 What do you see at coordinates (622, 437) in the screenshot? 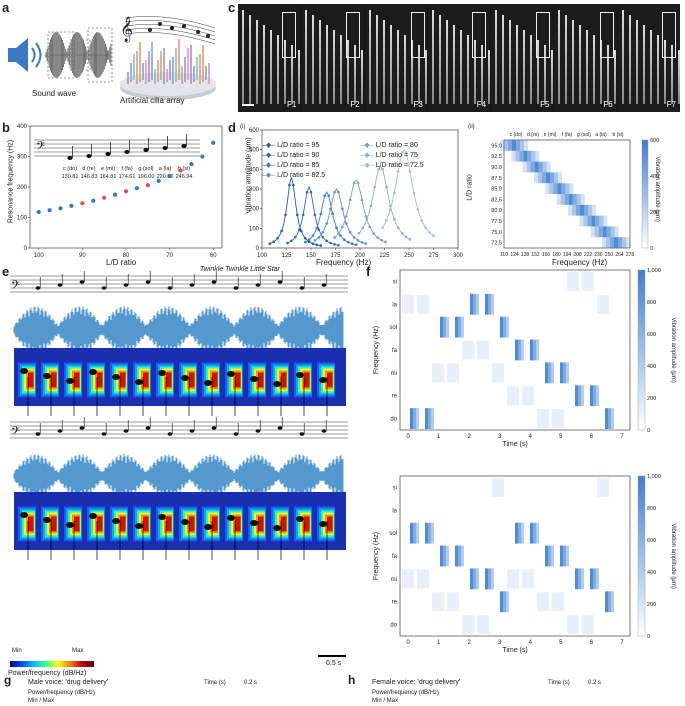
I see `f-xtick-label: 7` at bounding box center [622, 437].